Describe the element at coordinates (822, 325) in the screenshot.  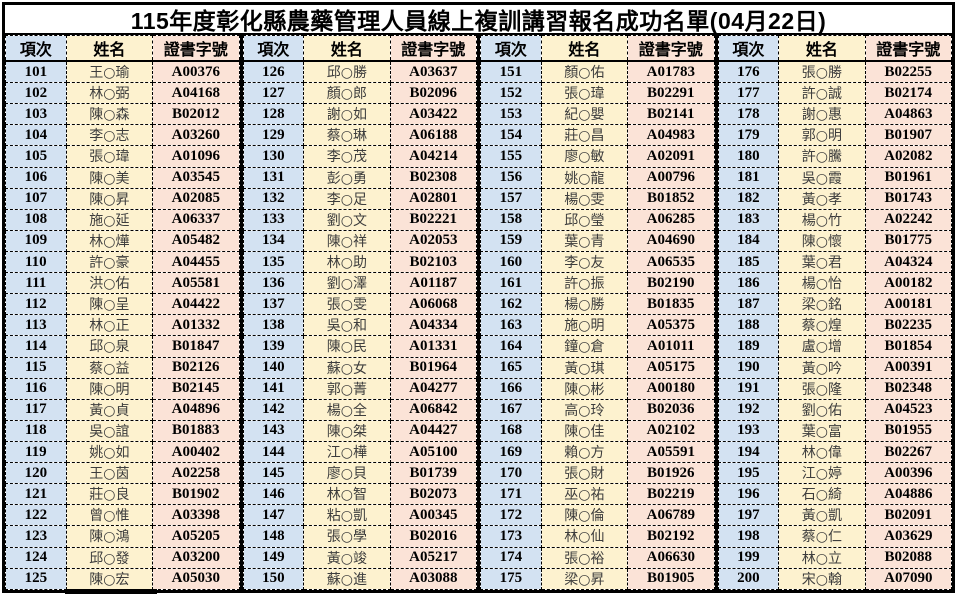
I see `cell-name: 蔡○煌` at that location.